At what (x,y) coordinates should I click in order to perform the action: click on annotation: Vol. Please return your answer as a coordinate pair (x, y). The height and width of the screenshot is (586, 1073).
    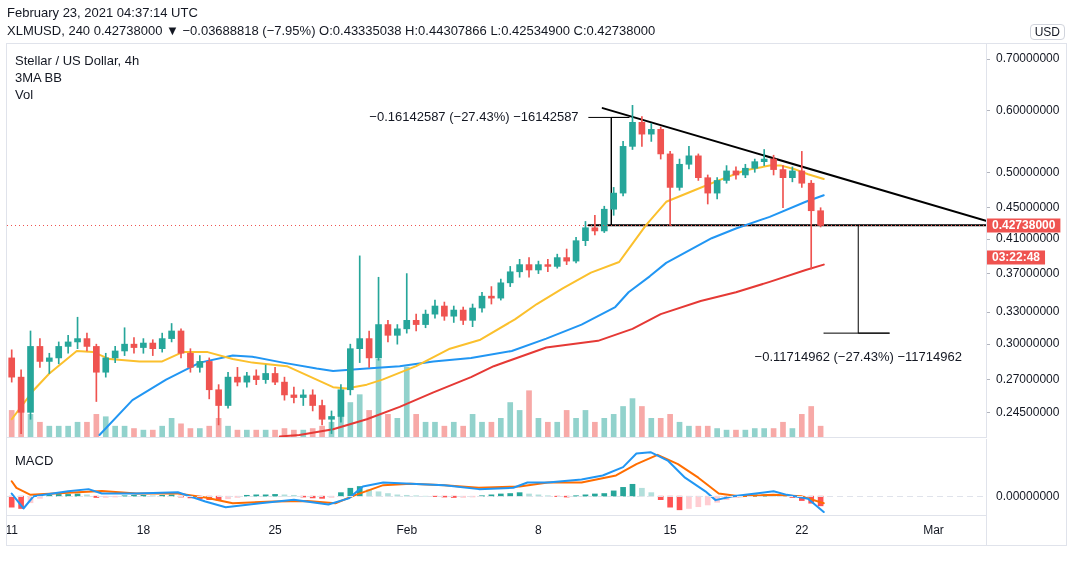
    Looking at the image, I should click on (24, 95).